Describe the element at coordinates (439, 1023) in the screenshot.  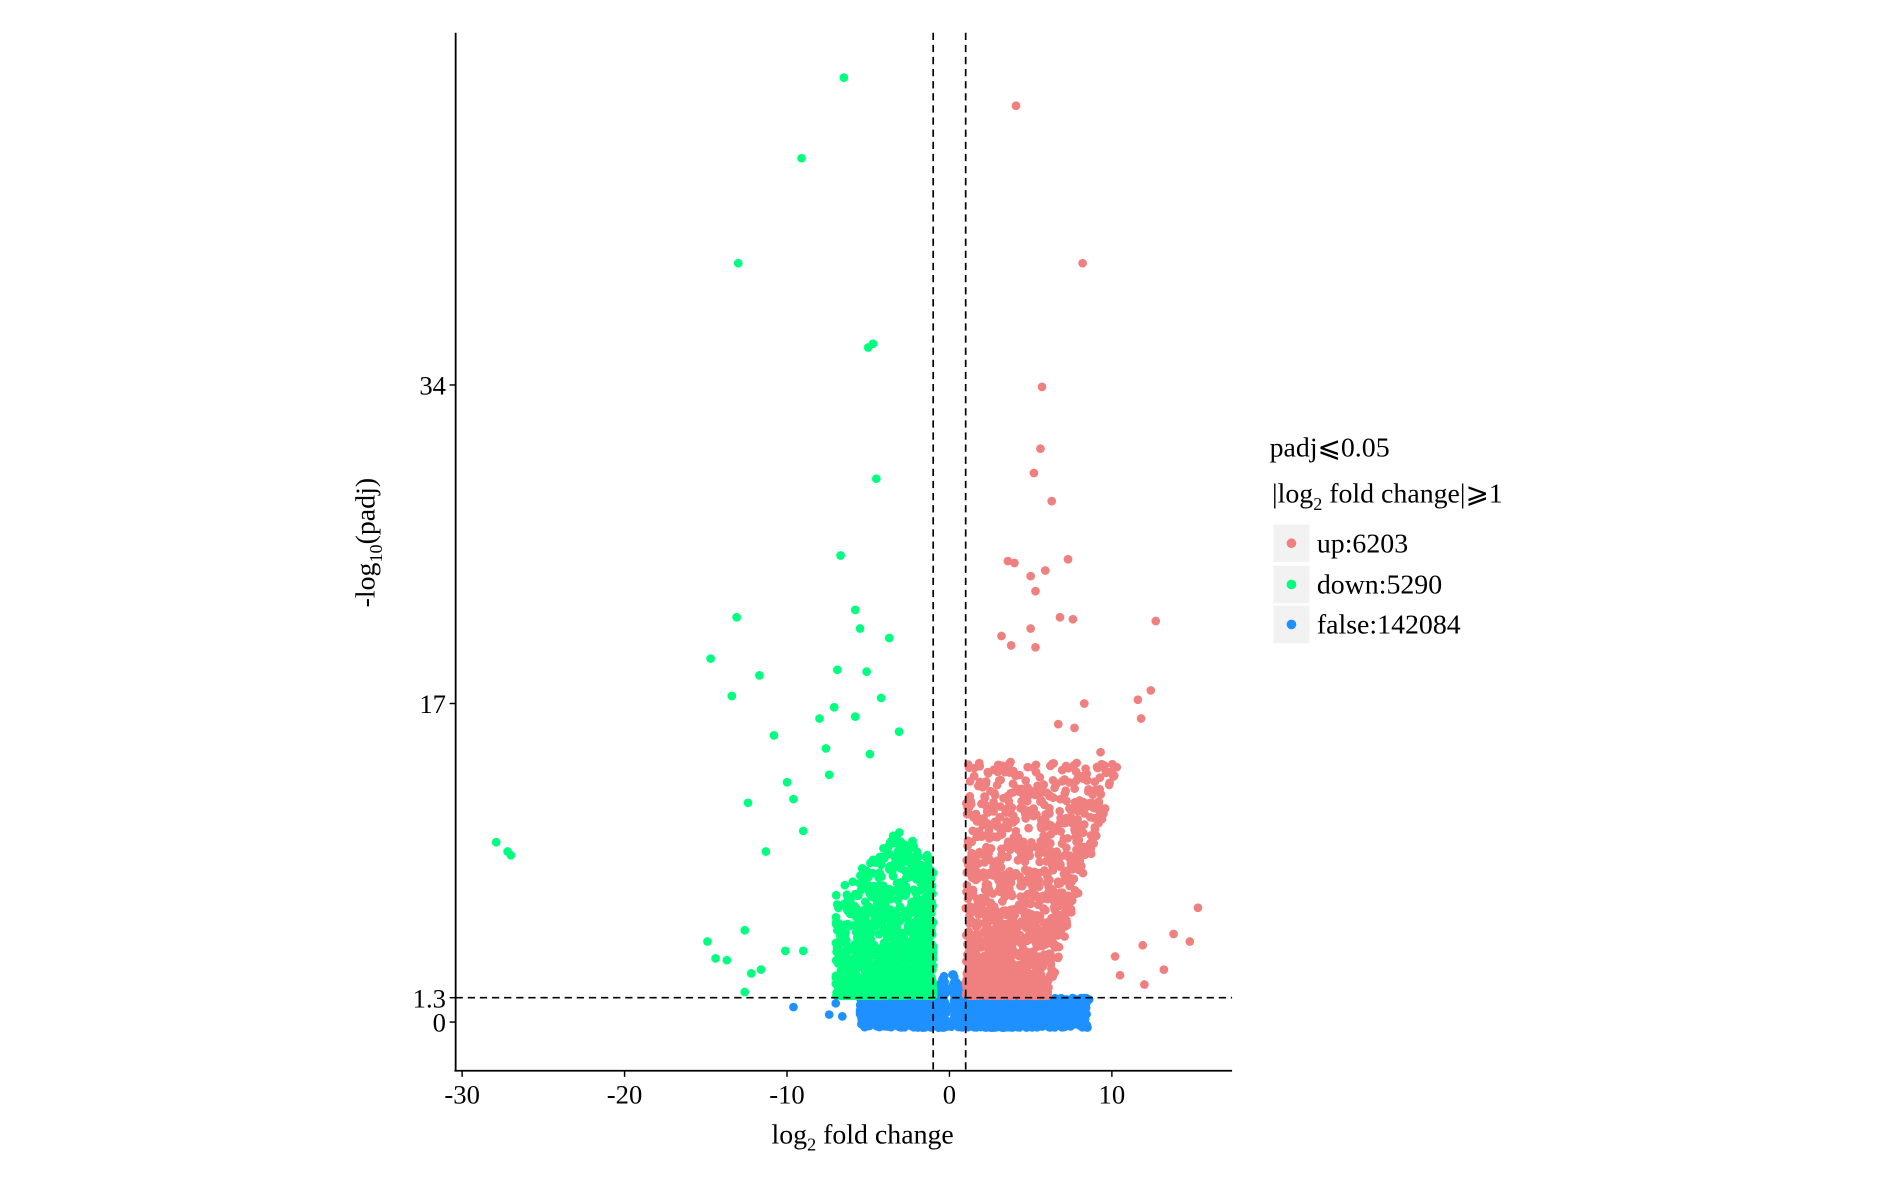
I see `y-tick-label: 0` at that location.